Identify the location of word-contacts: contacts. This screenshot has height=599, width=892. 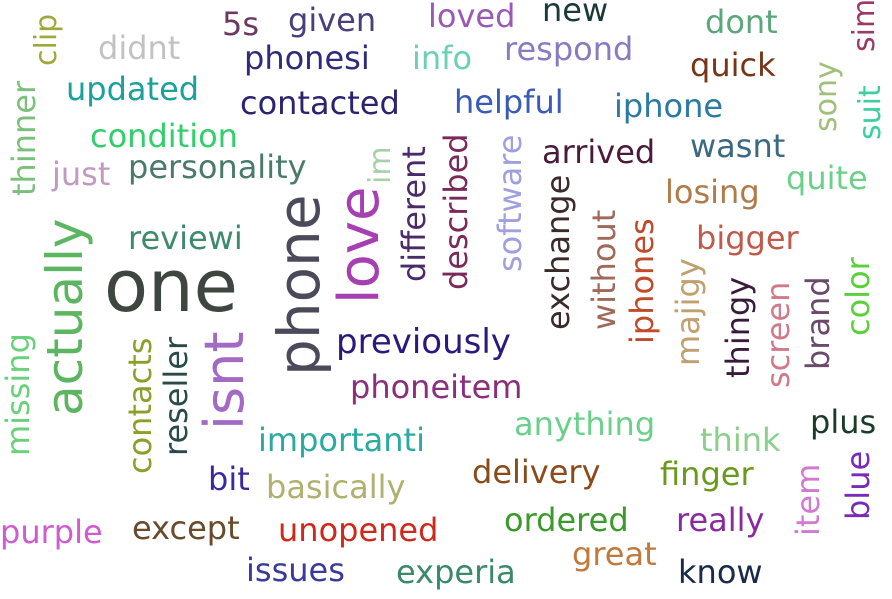
(140, 405).